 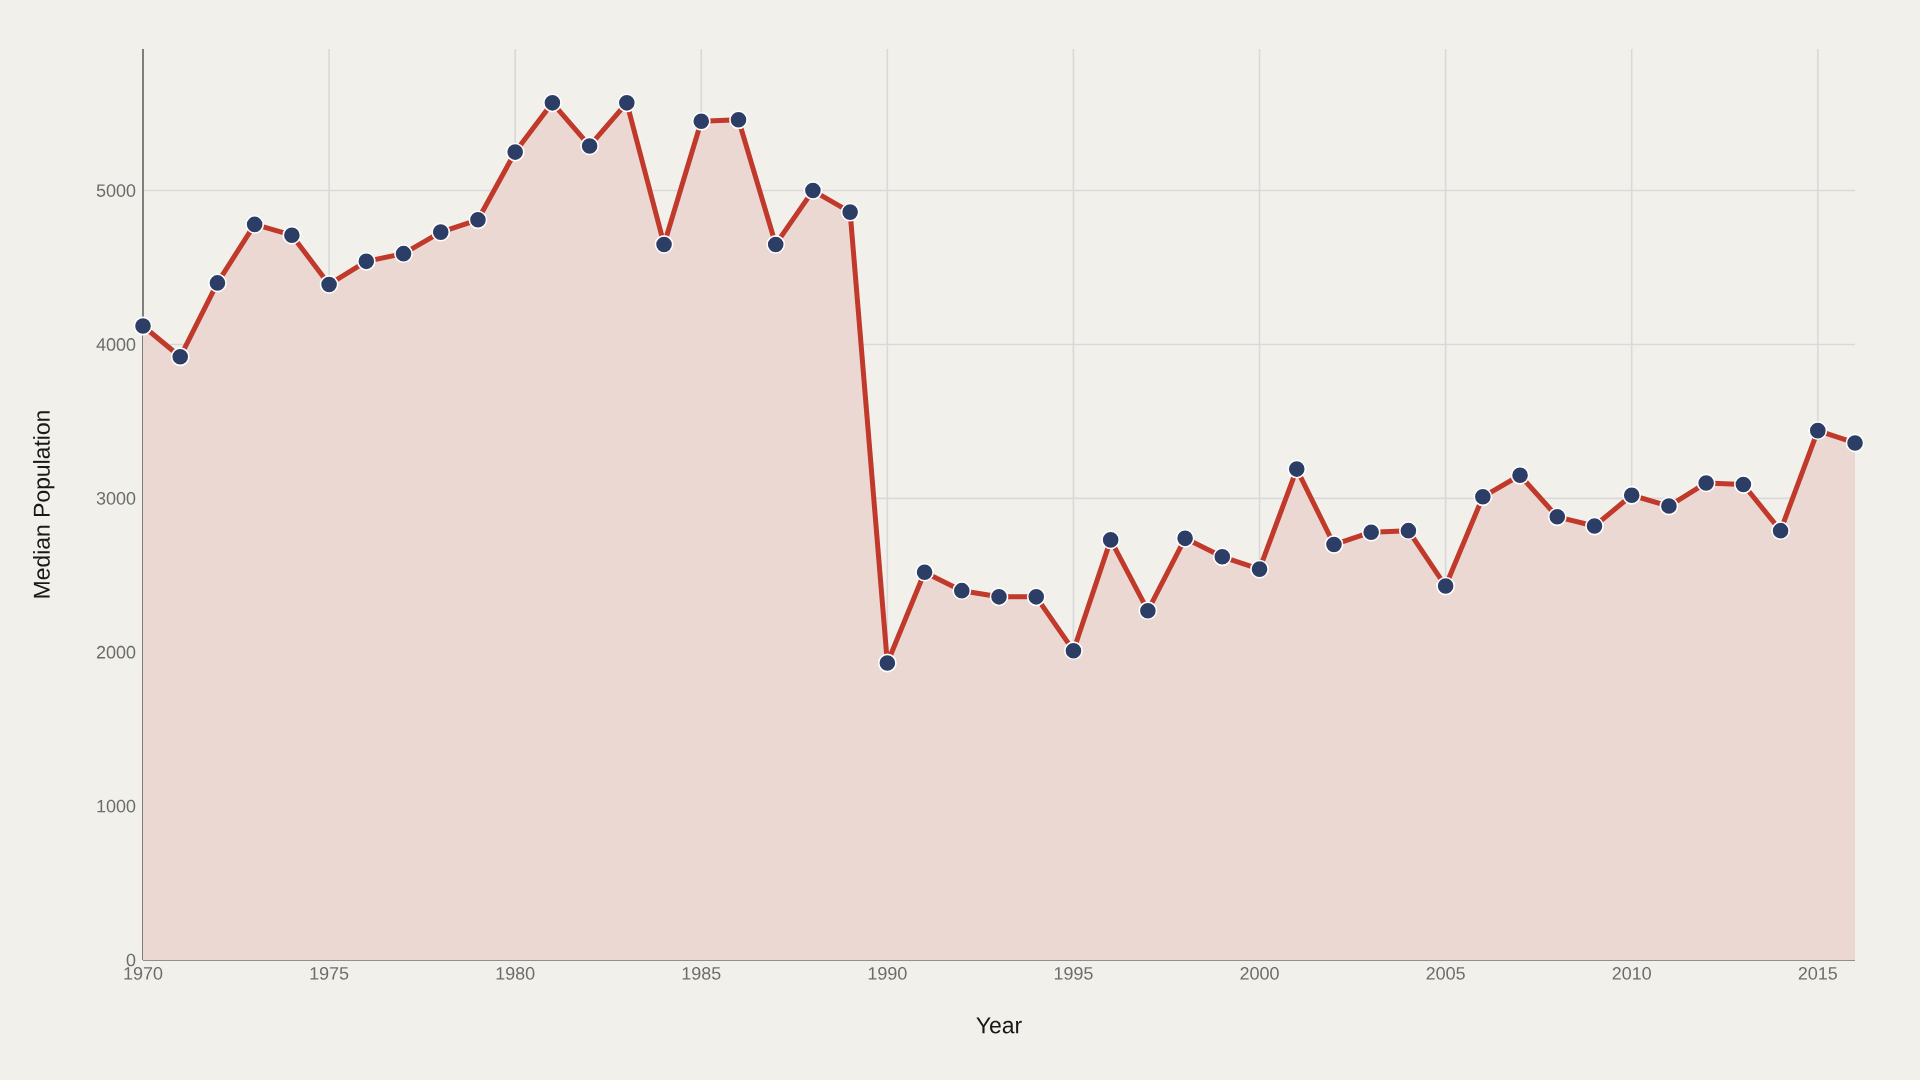 What do you see at coordinates (1631, 973) in the screenshot?
I see `x-tick-label: 2010` at bounding box center [1631, 973].